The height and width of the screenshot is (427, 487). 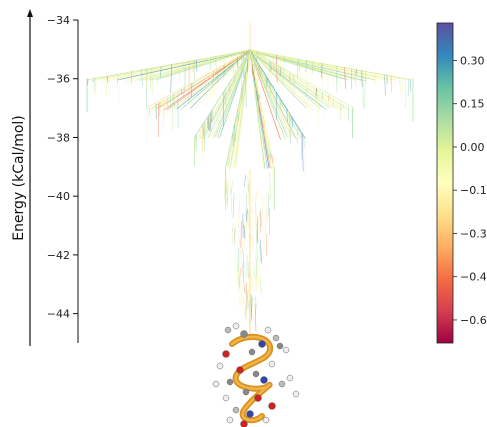 What do you see at coordinates (445, 183) in the screenshot?
I see `colorbar` at bounding box center [445, 183].